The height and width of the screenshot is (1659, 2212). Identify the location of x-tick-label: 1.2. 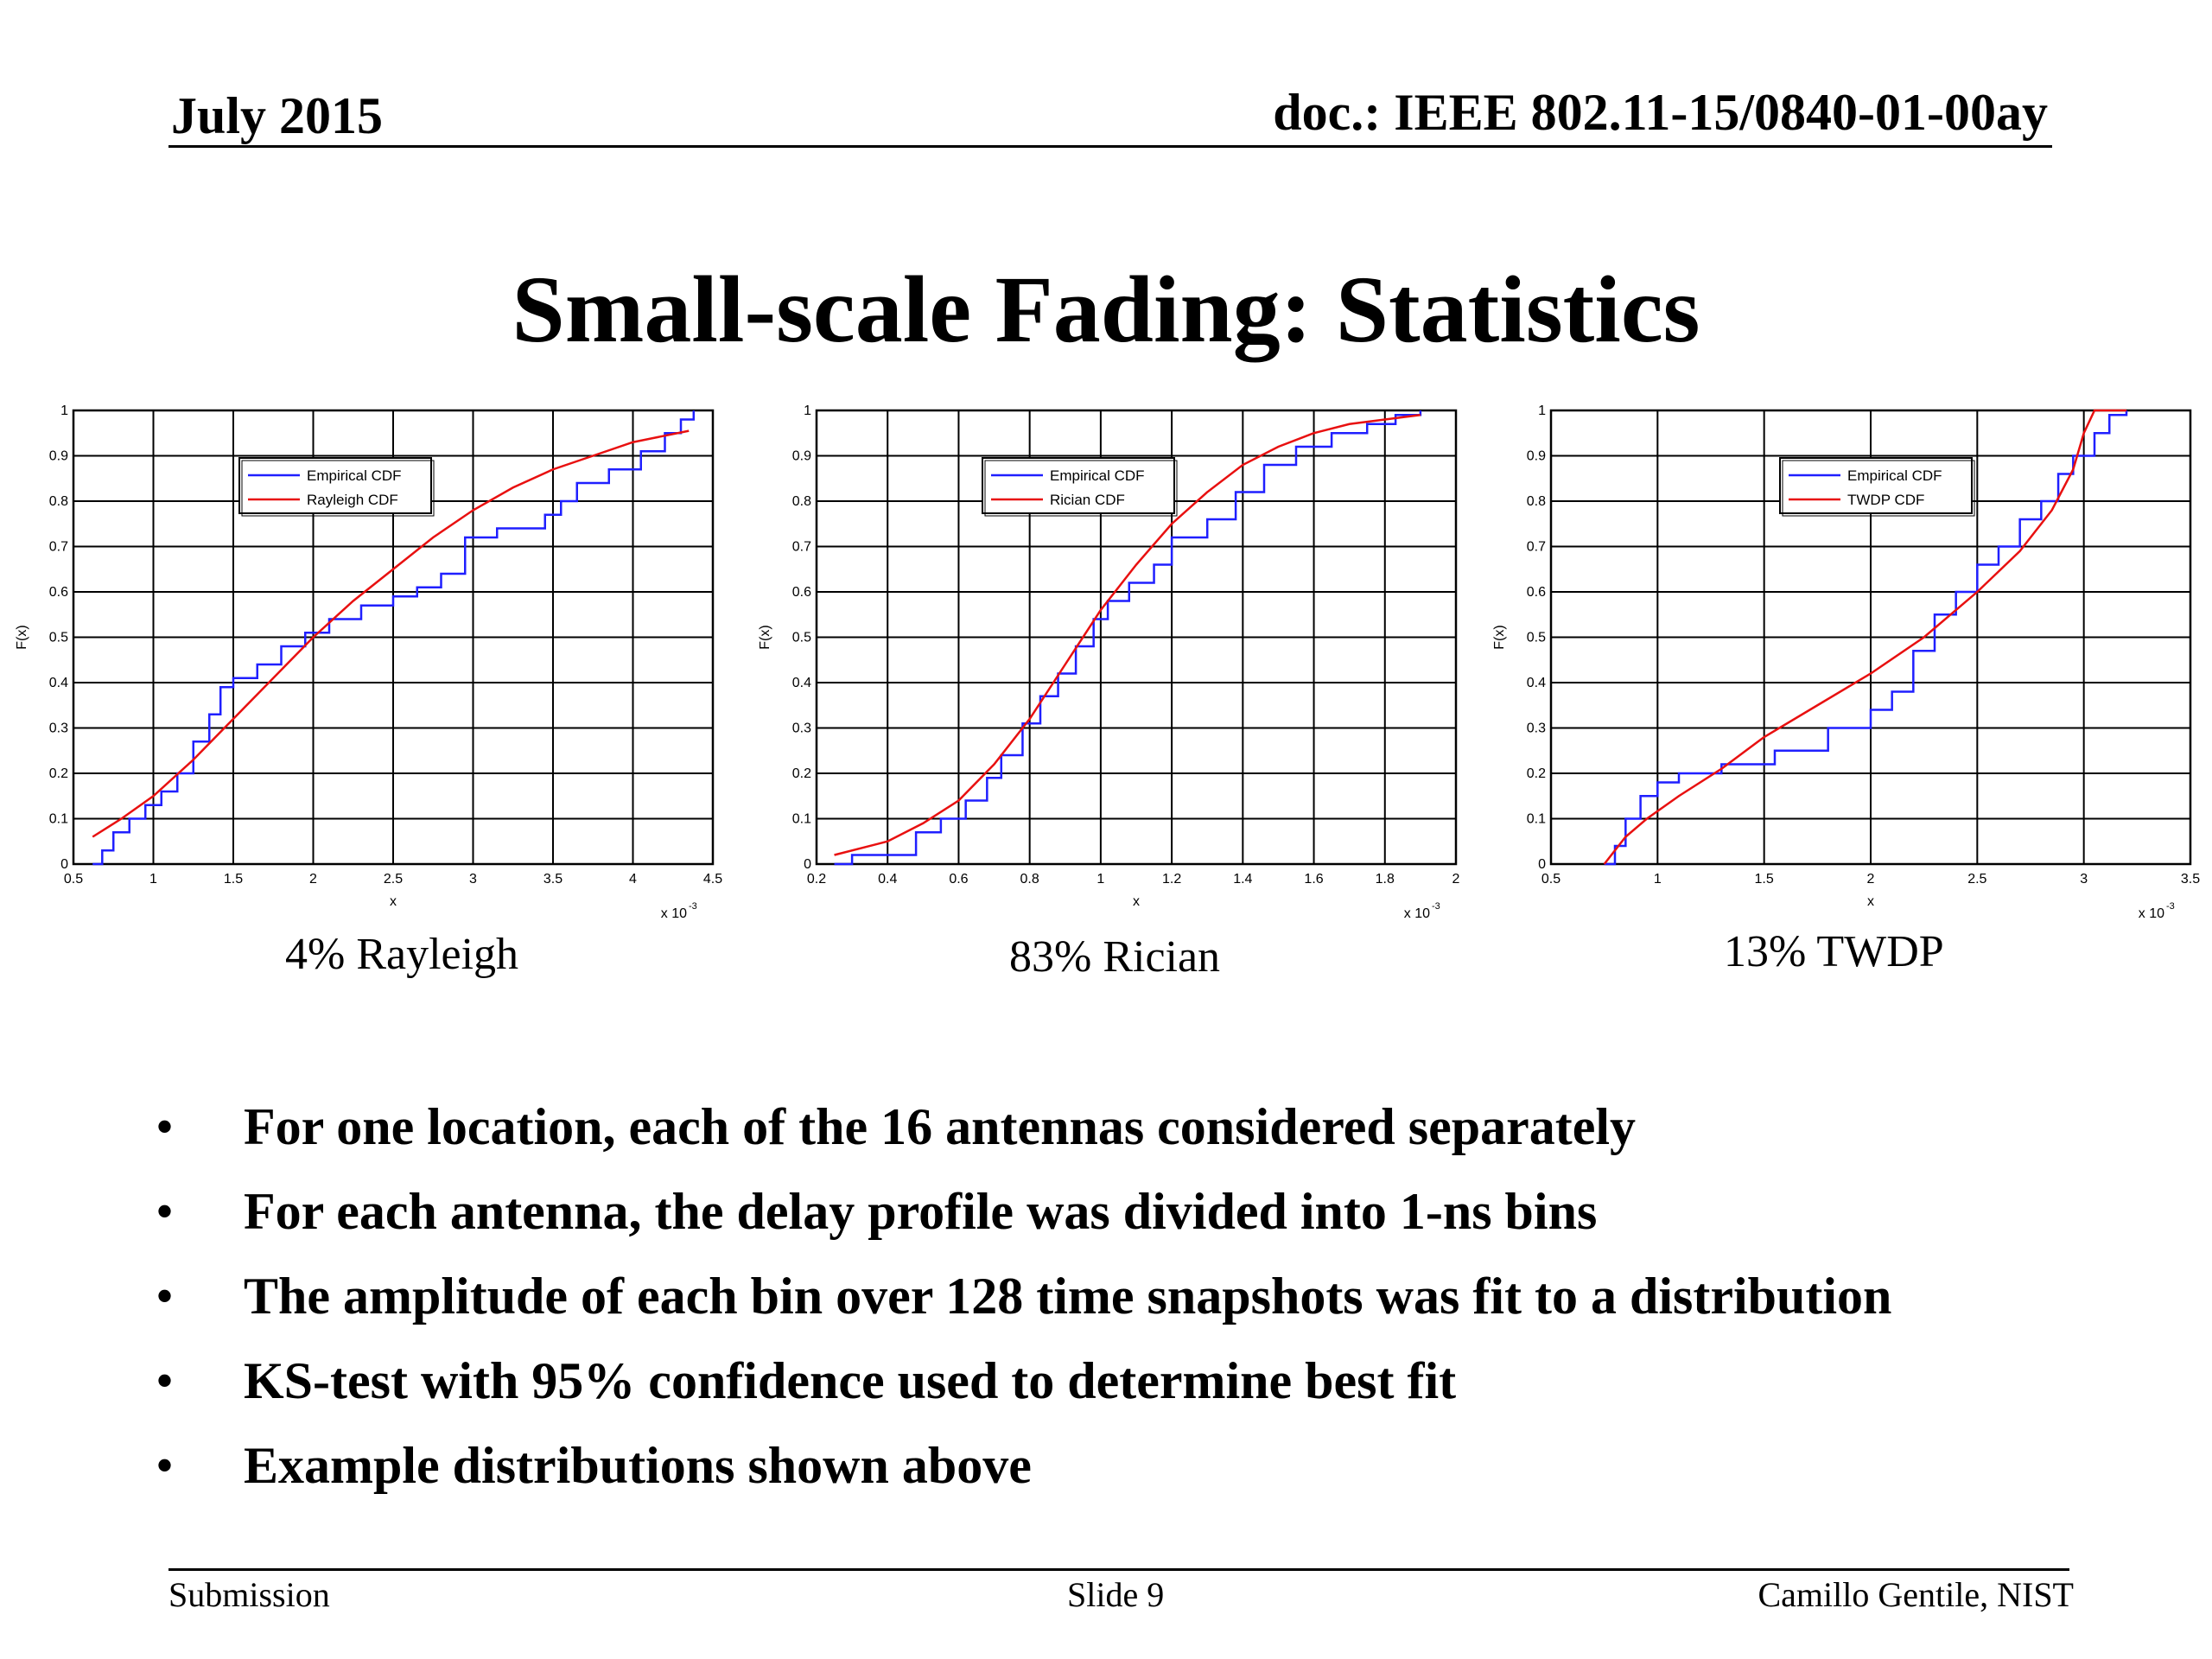
(1171, 879).